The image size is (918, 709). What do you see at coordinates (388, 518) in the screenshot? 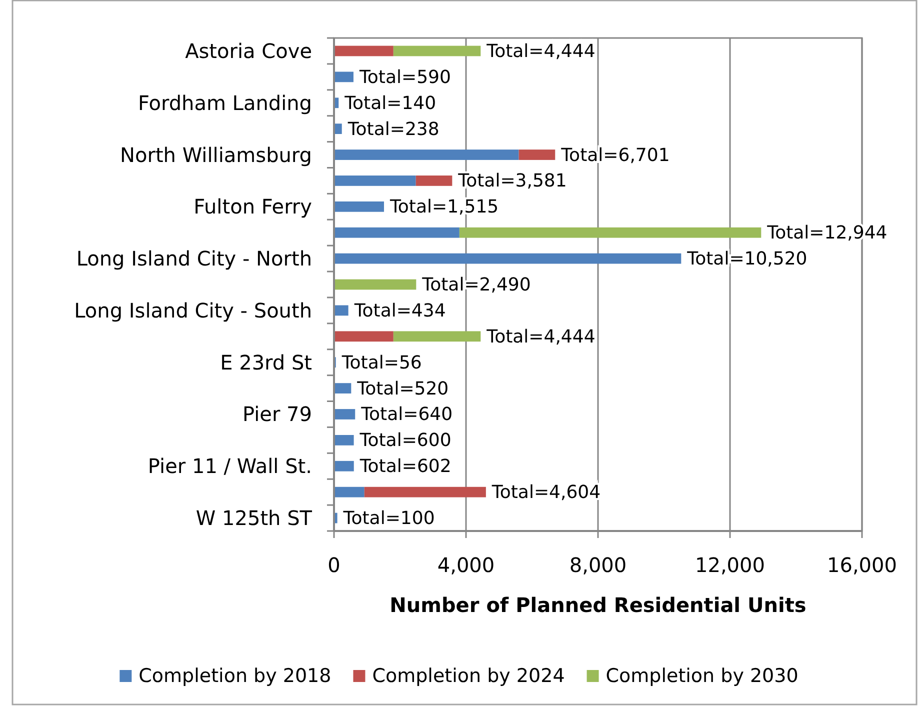
I see `total-label: Total=100` at bounding box center [388, 518].